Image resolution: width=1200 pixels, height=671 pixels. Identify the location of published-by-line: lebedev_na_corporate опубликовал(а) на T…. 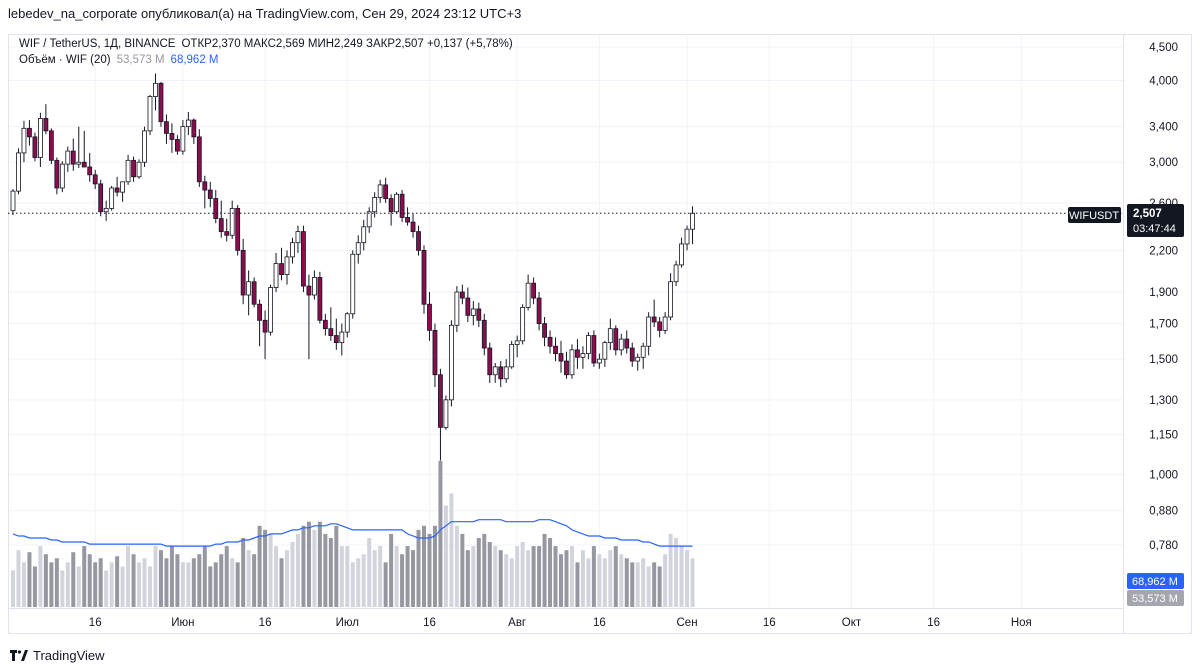
(265, 13).